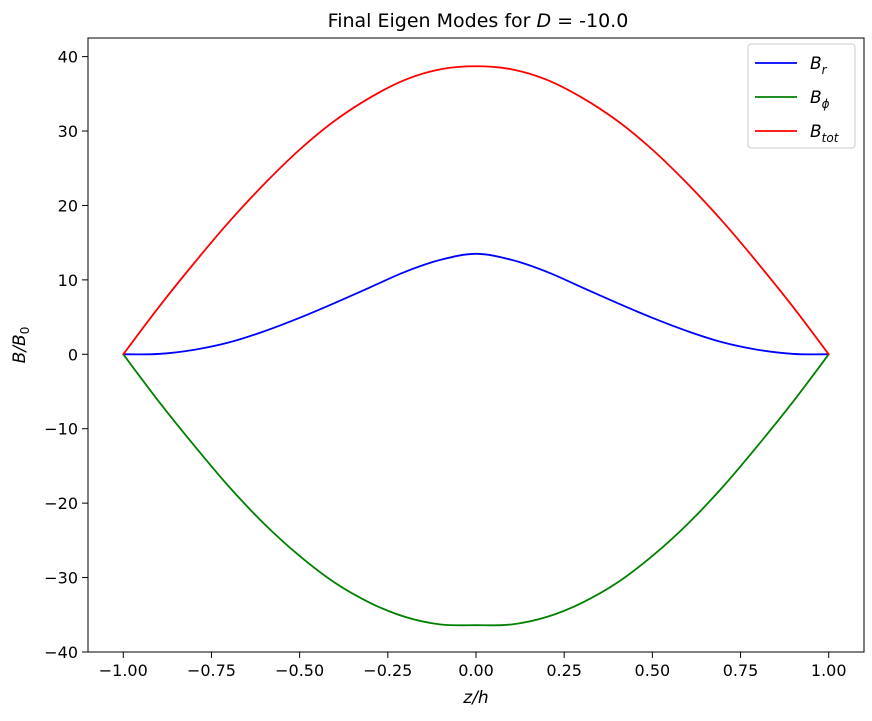  What do you see at coordinates (68, 131) in the screenshot?
I see `y-tick-label: 30` at bounding box center [68, 131].